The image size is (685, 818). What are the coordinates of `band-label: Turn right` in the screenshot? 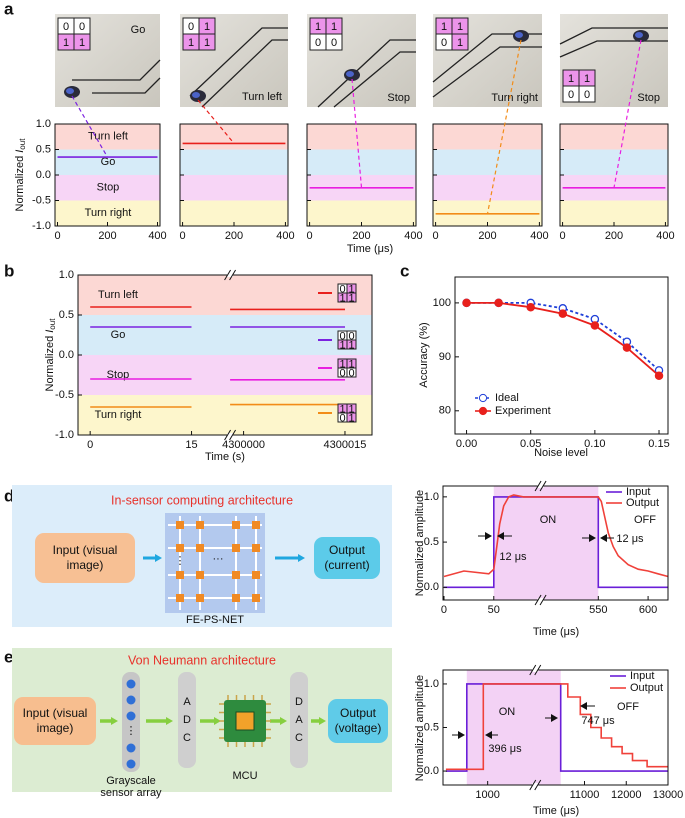 It's located at (108, 213).